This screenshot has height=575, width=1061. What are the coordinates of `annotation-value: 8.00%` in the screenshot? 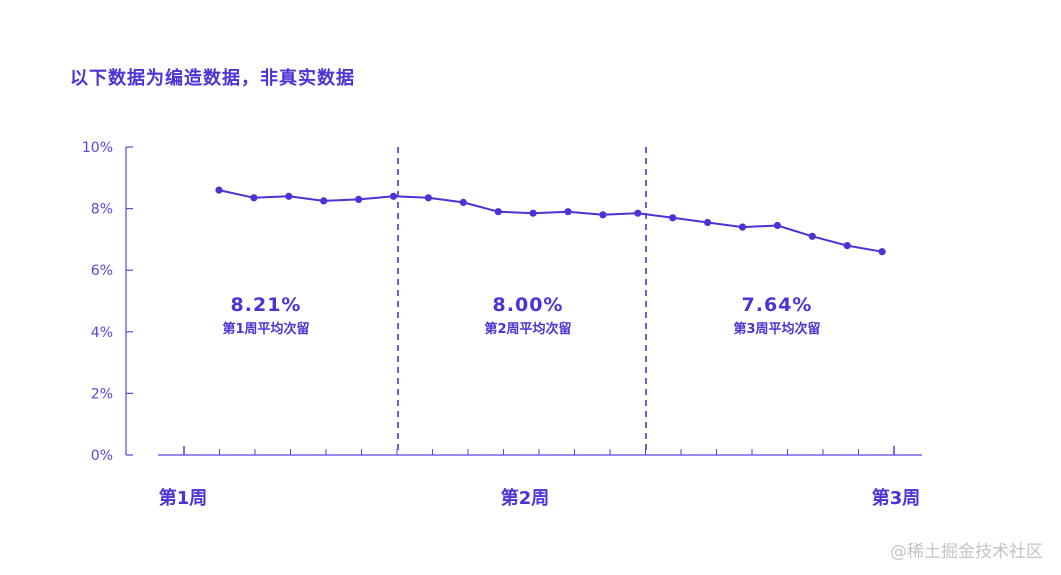 It's located at (528, 305).